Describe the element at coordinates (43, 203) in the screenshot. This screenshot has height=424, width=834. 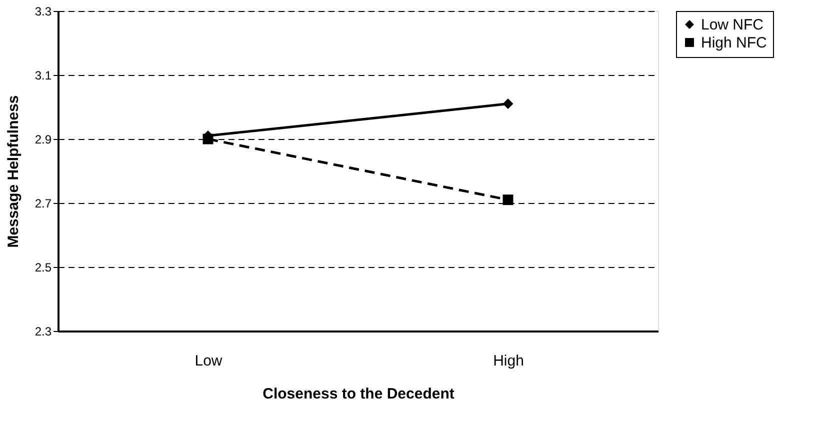
I see `y-tick-label: 2.7` at that location.